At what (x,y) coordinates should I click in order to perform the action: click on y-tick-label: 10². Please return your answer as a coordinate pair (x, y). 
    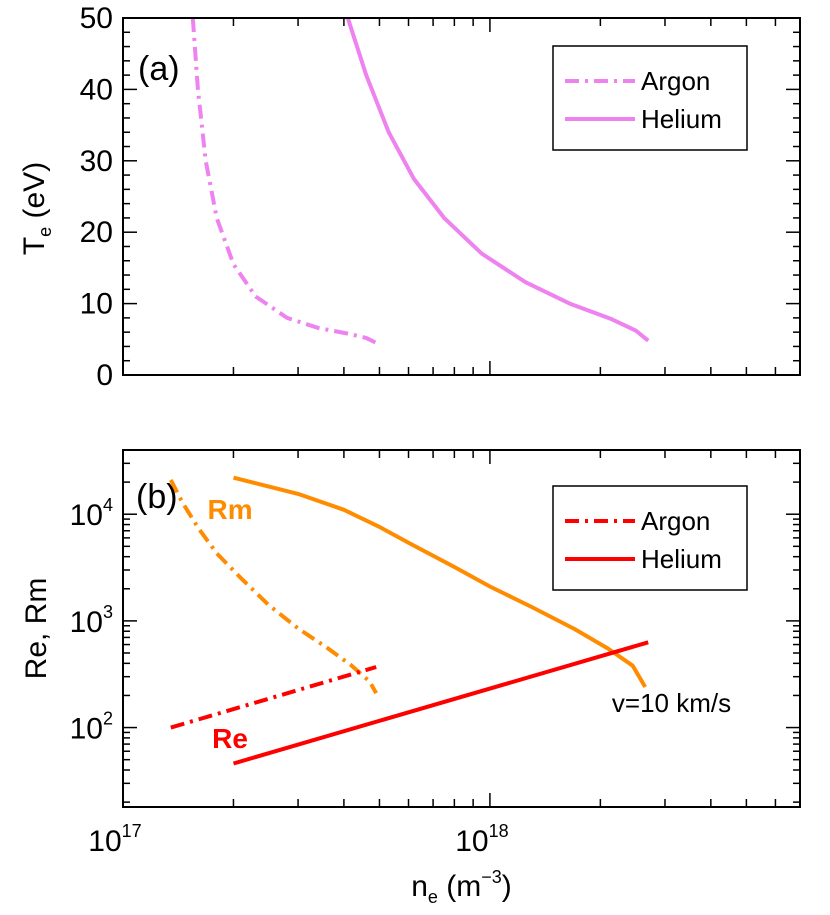
    Looking at the image, I should click on (91, 727).